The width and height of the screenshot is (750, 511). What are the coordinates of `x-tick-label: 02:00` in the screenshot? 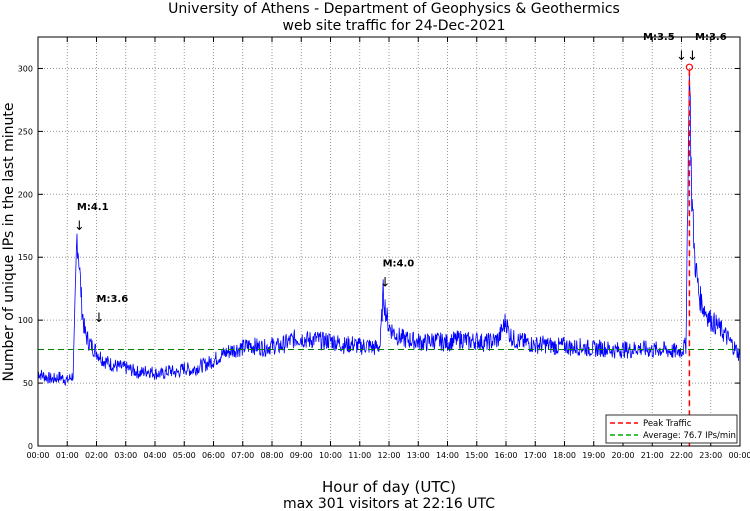 It's located at (96, 455).